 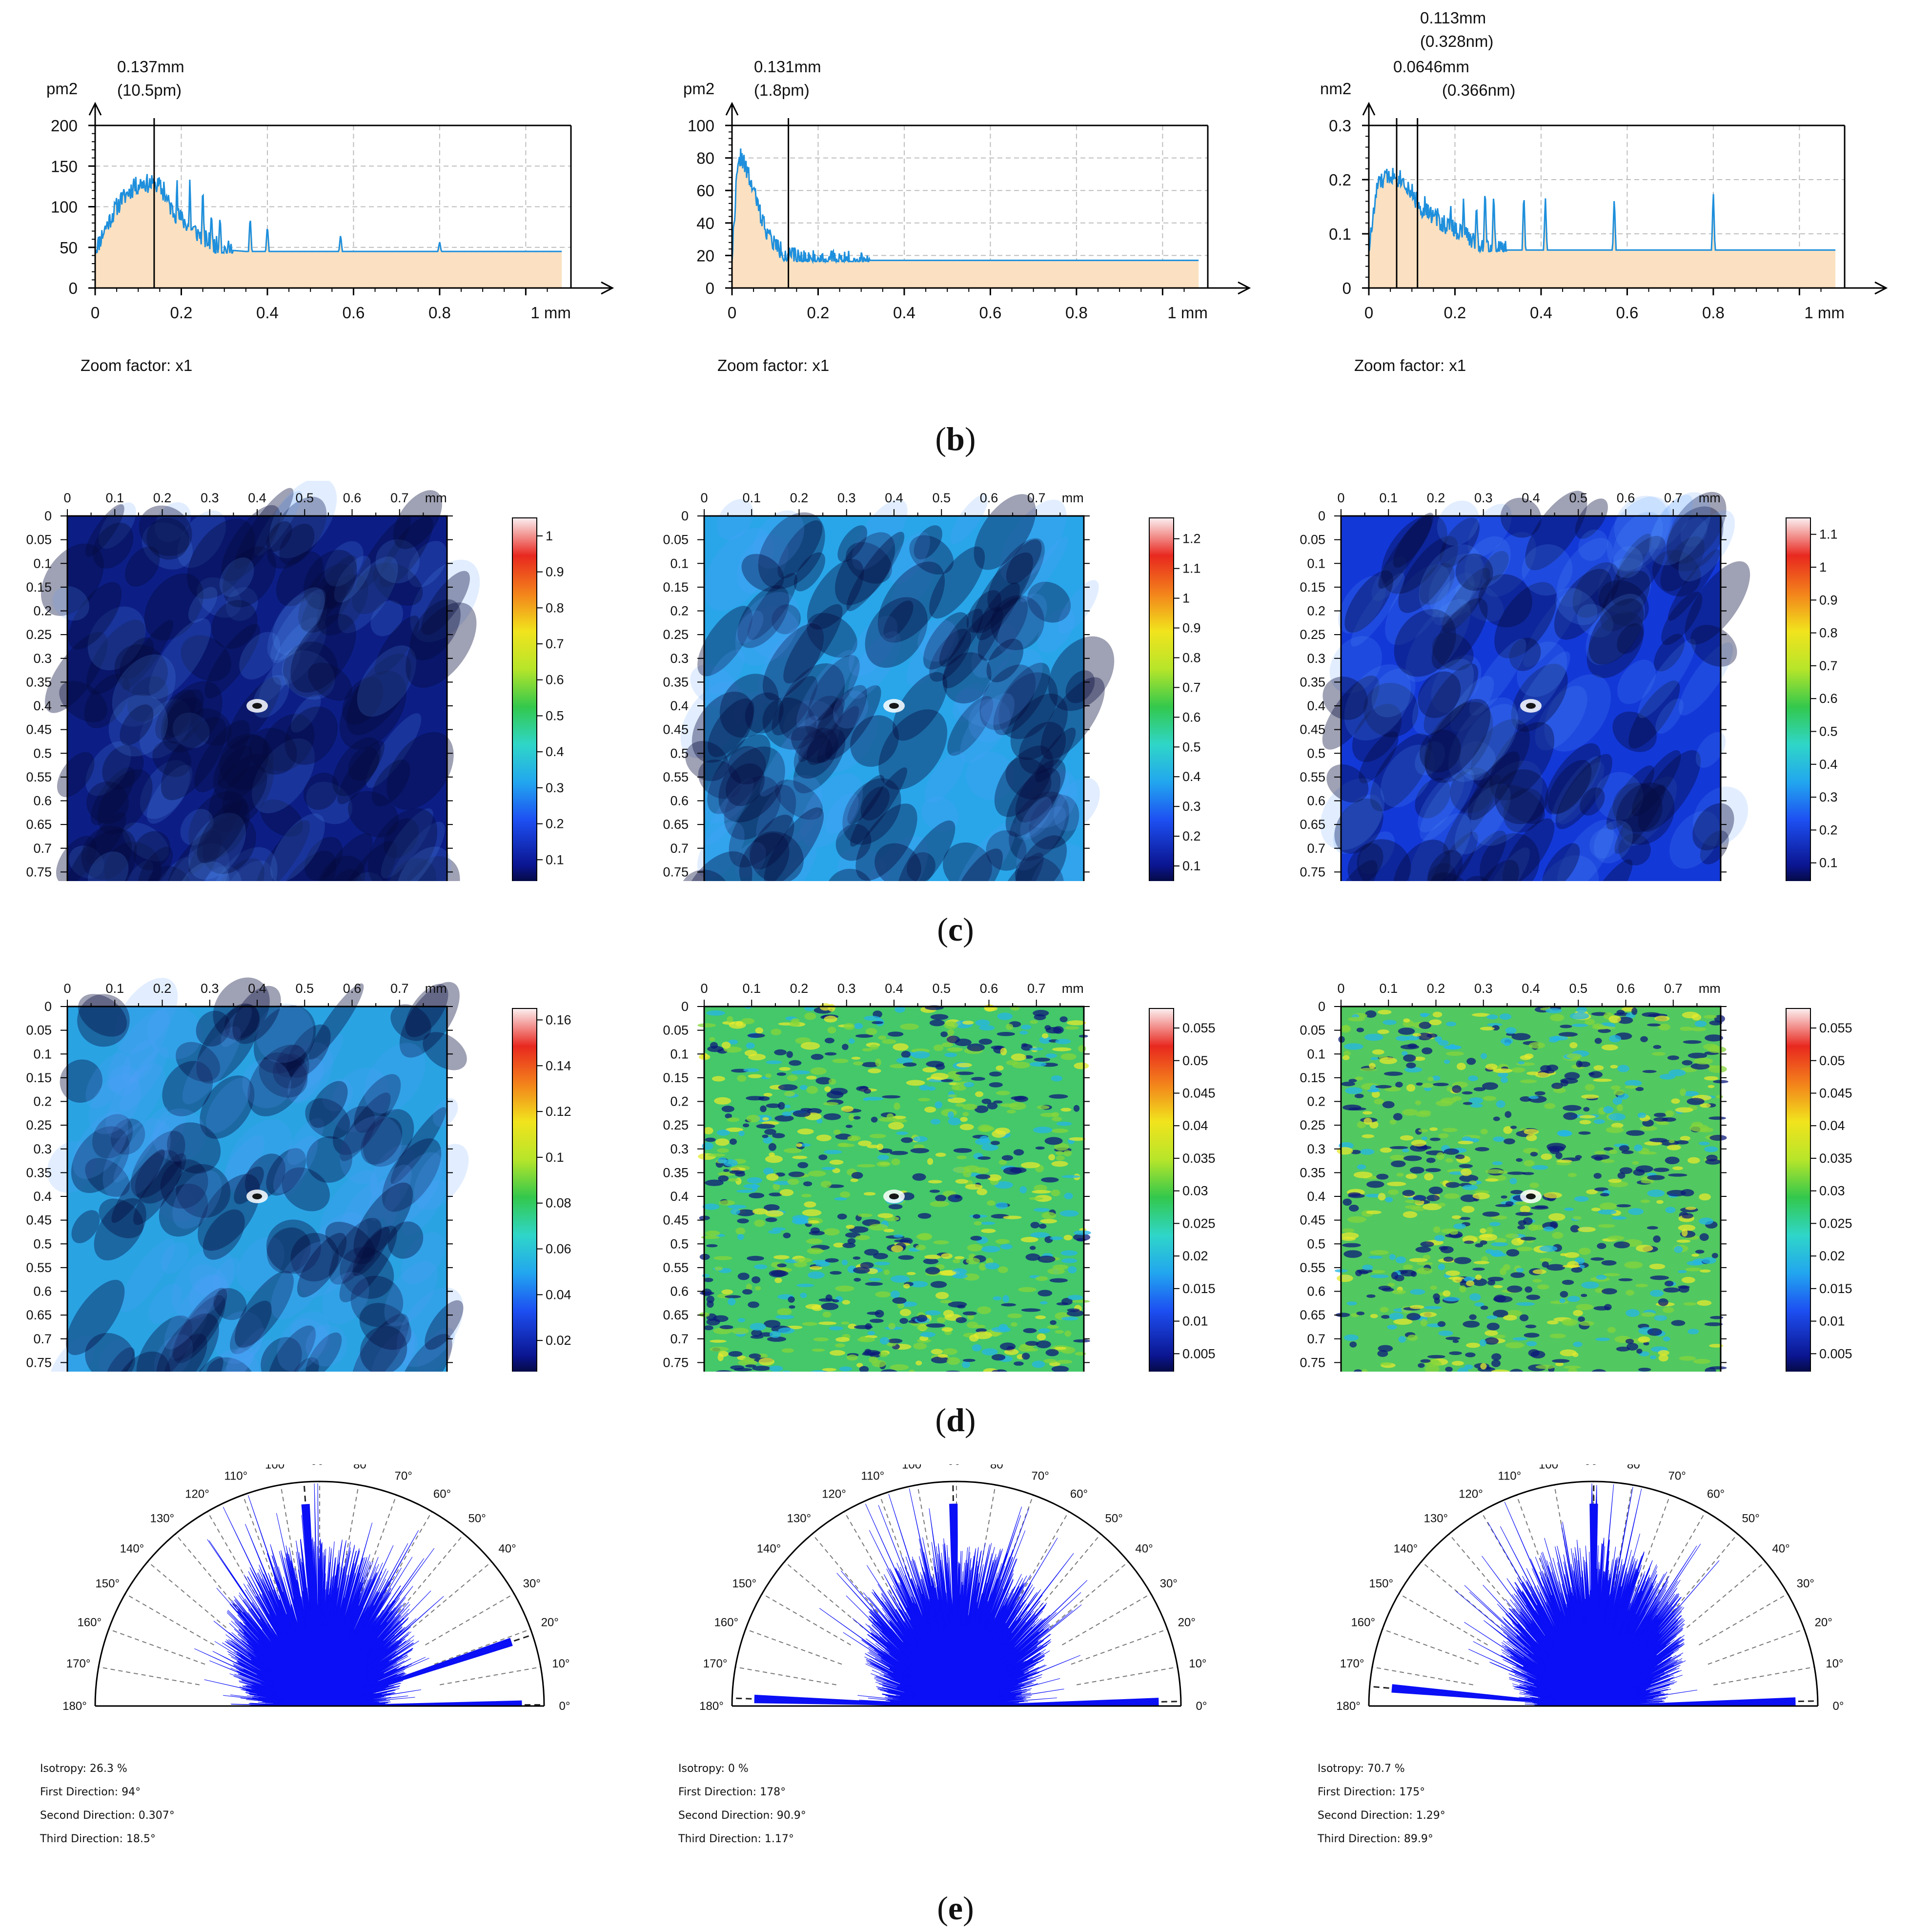 What do you see at coordinates (1381, 1815) in the screenshot?
I see `second-direction: Second Direction: 1.29°` at bounding box center [1381, 1815].